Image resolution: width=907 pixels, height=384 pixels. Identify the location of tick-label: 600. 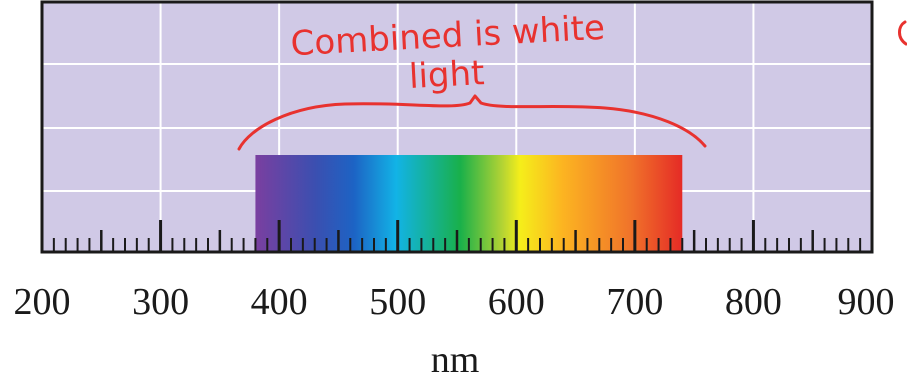
(516, 302).